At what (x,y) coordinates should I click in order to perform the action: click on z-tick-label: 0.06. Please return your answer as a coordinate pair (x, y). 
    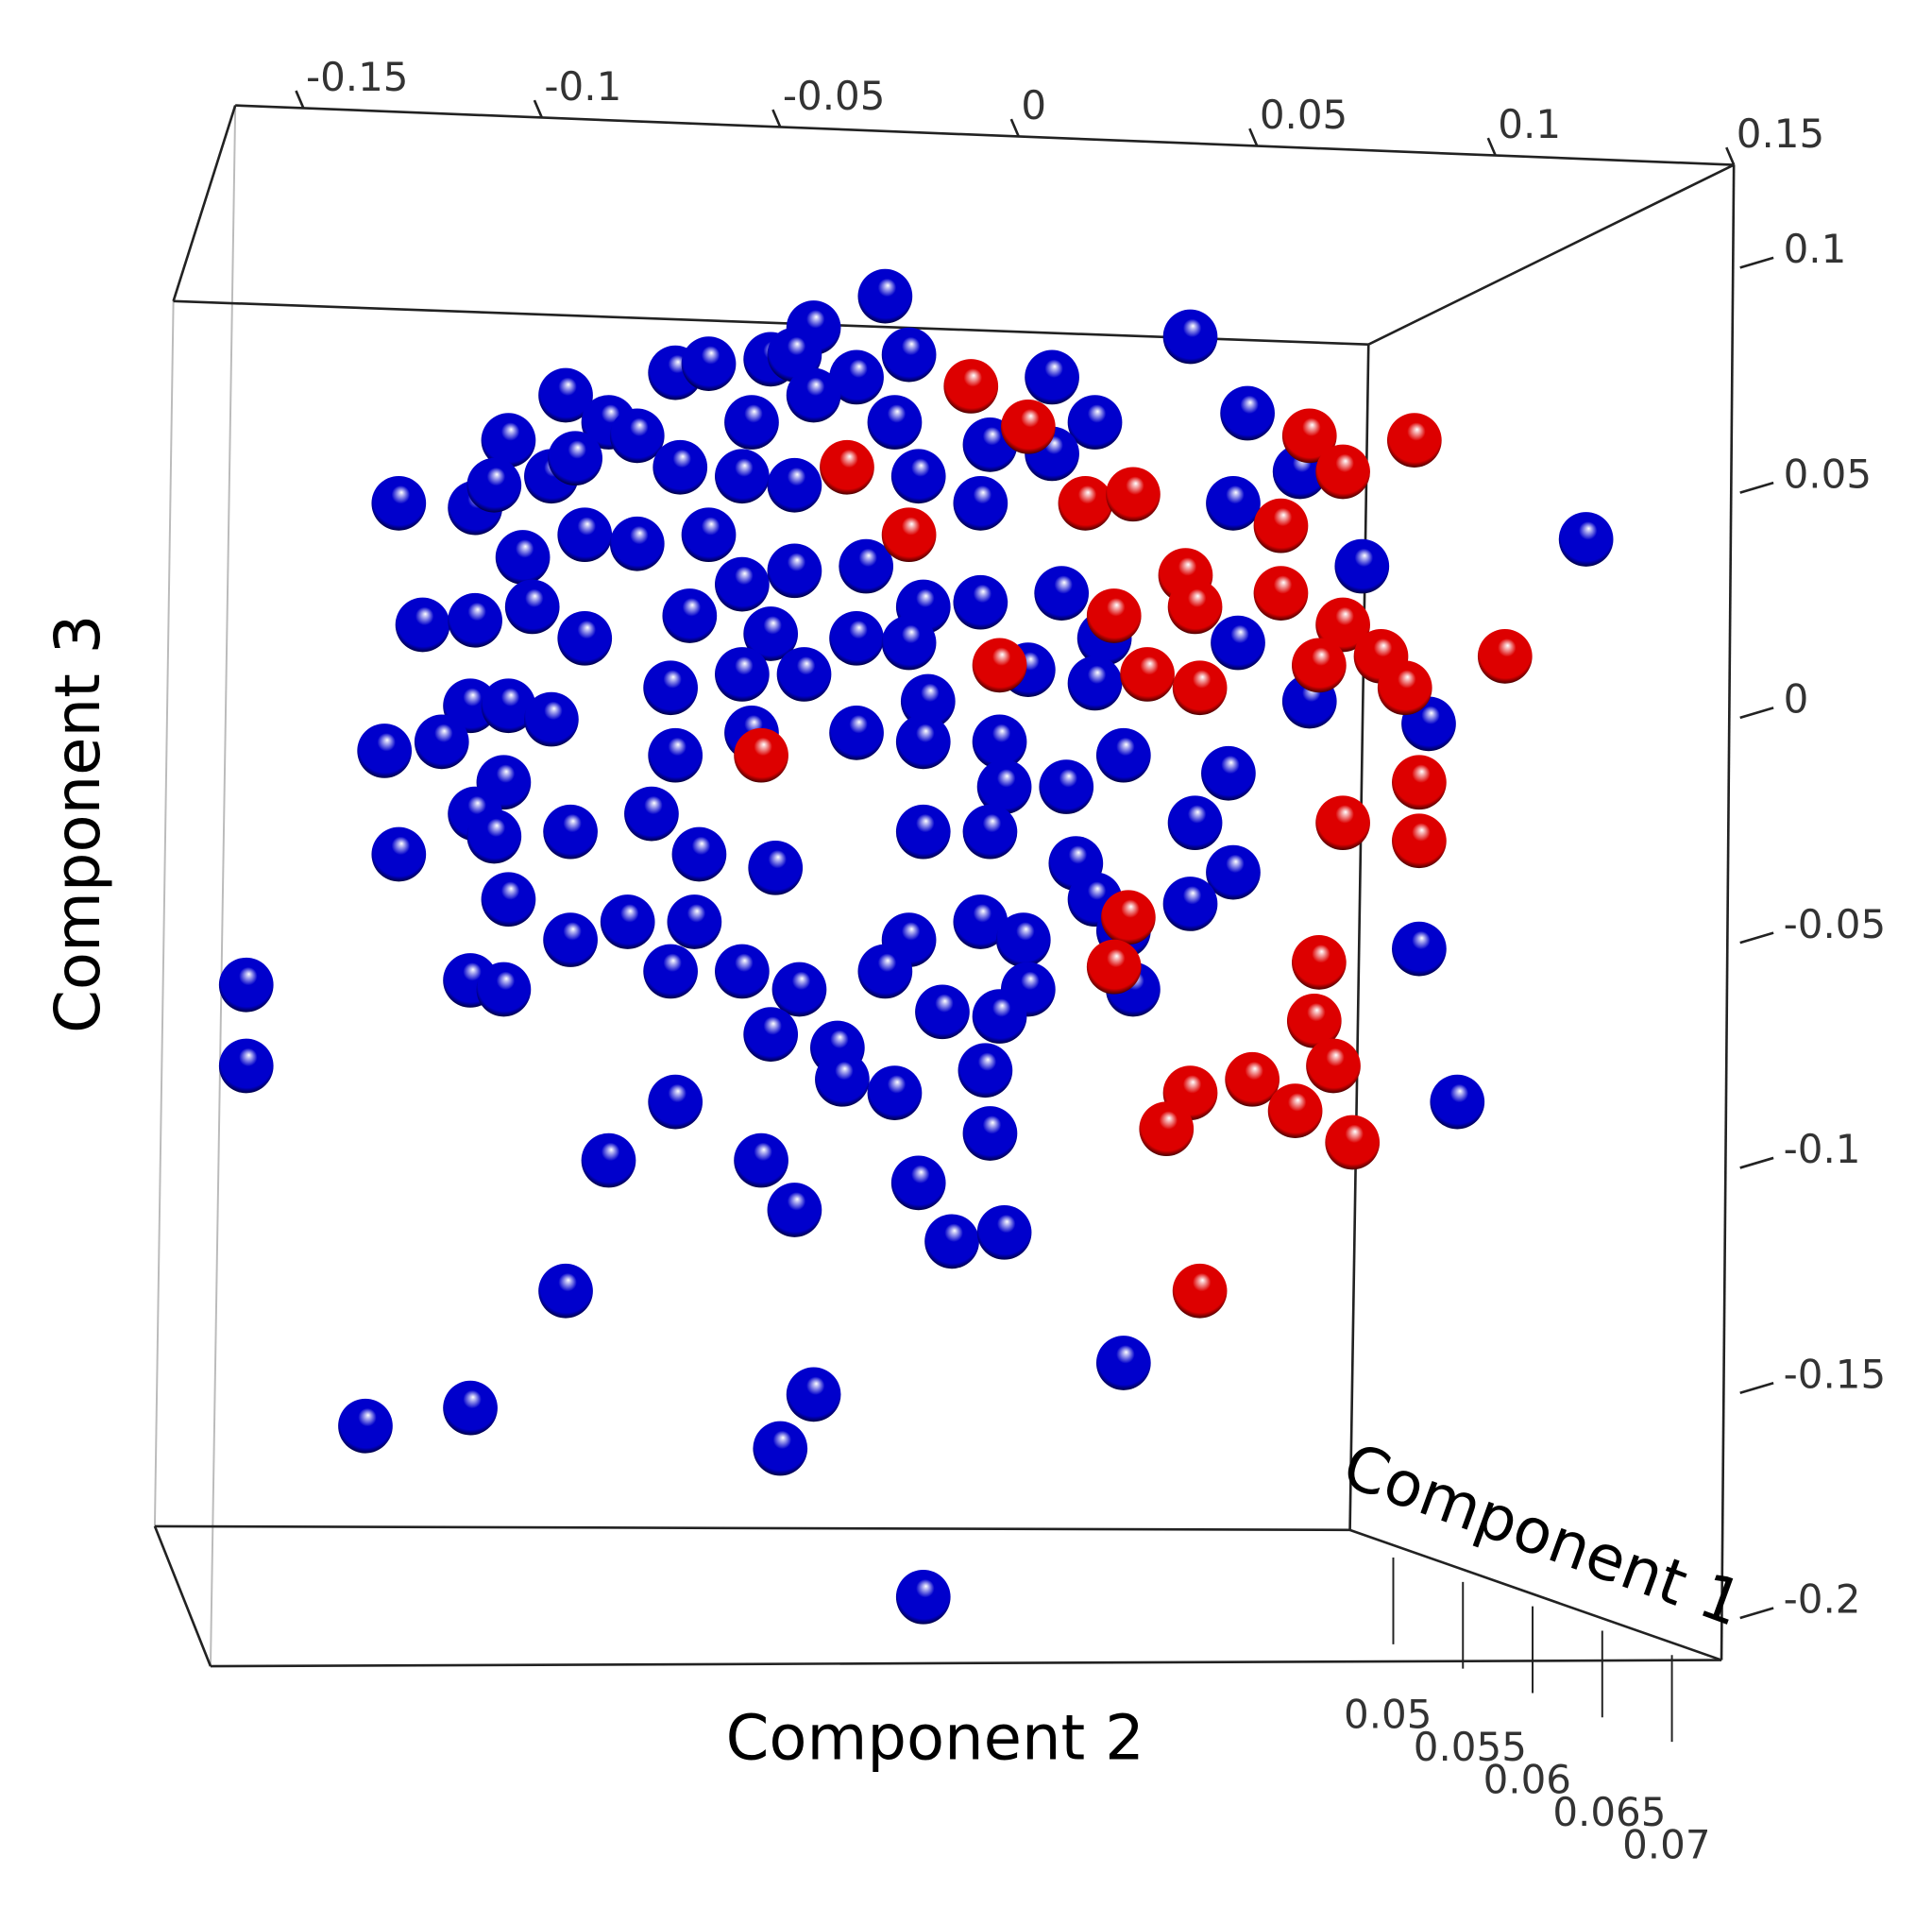
    Looking at the image, I should click on (1527, 1780).